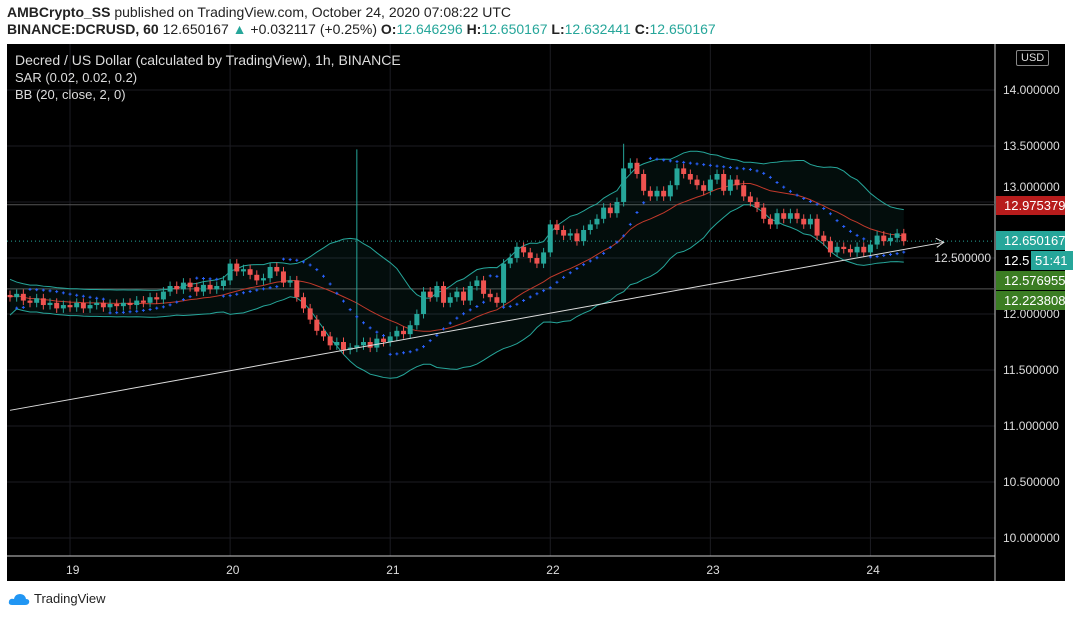 The height and width of the screenshot is (618, 1073). I want to click on tradingview-logo: TradingView, so click(57, 598).